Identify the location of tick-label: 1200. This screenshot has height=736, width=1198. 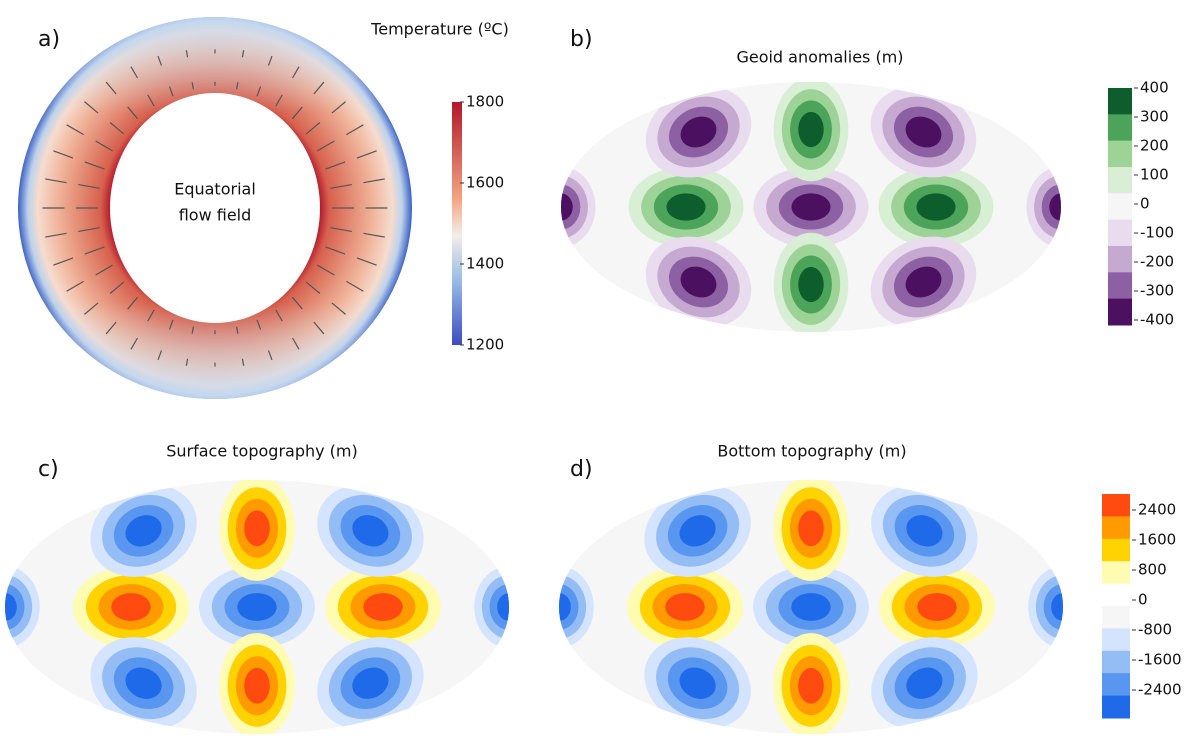
(485, 345).